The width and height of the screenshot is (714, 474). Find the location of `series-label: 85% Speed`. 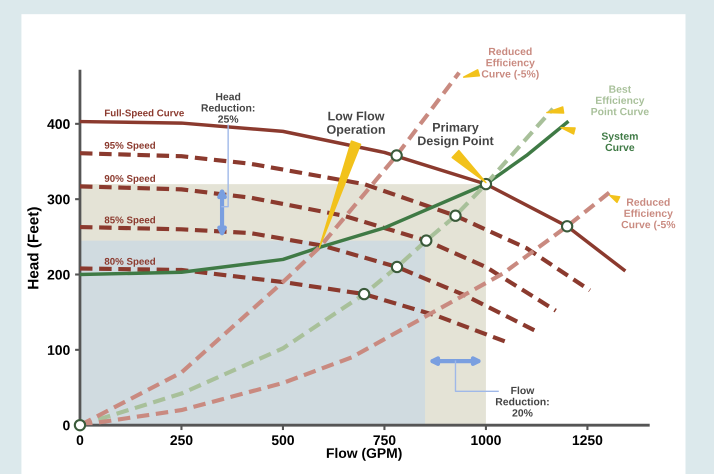

series-label: 85% Speed is located at coordinates (130, 221).